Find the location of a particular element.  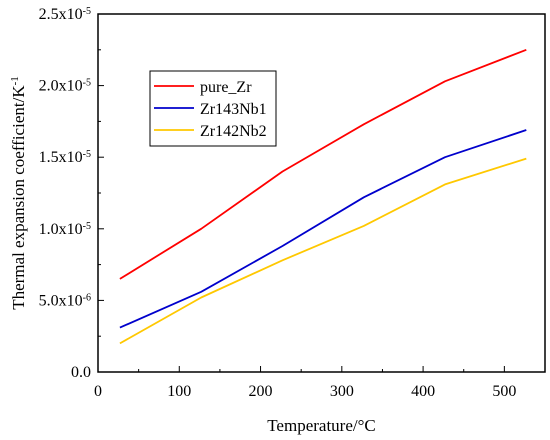

y-axis-title-superscript: -1 is located at coordinates (15, 80).